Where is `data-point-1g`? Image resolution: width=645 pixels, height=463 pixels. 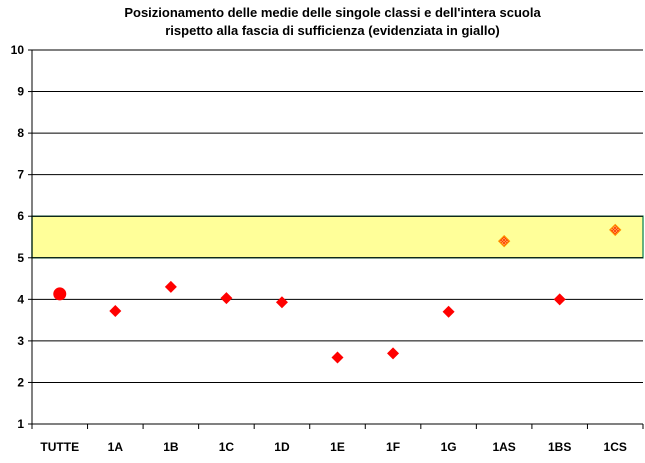
data-point-1g is located at coordinates (448, 311).